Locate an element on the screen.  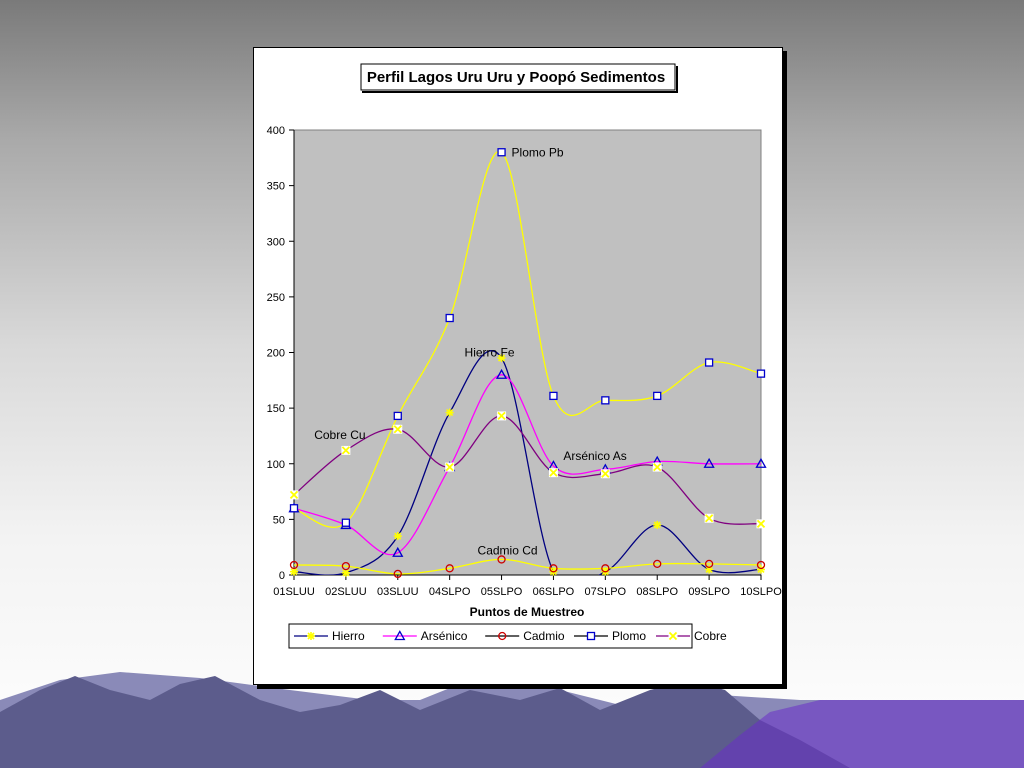
x-tick-label: 02SLUU is located at coordinates (346, 592).